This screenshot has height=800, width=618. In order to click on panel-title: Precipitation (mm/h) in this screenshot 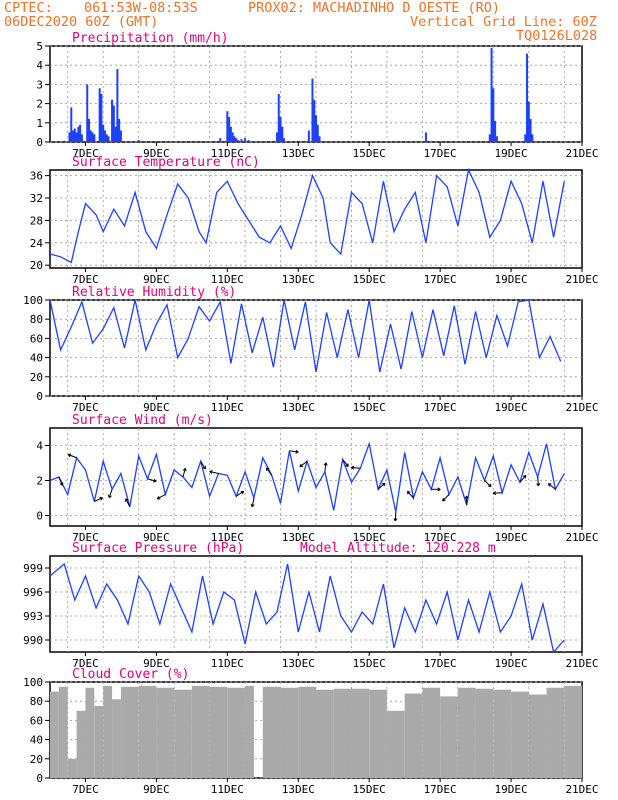, I will do `click(150, 38)`.